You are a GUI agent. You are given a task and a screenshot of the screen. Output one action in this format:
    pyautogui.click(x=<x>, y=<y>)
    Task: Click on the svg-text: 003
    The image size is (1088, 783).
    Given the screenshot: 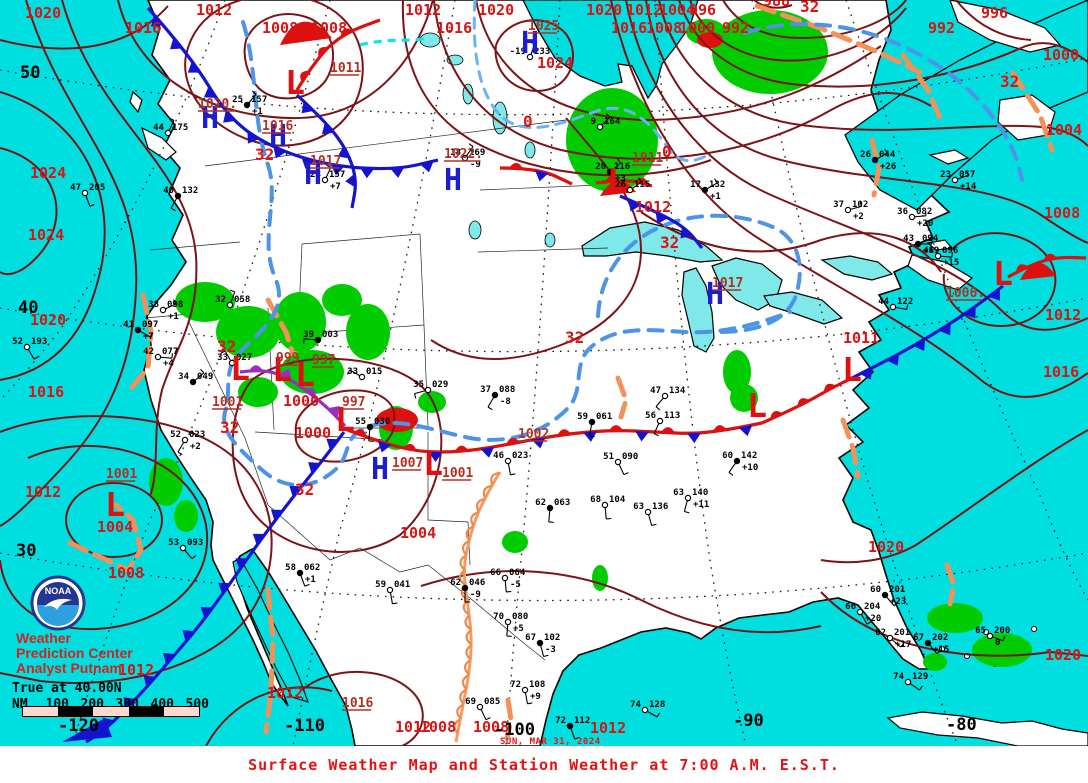 What is the action you would take?
    pyautogui.click(x=330, y=335)
    